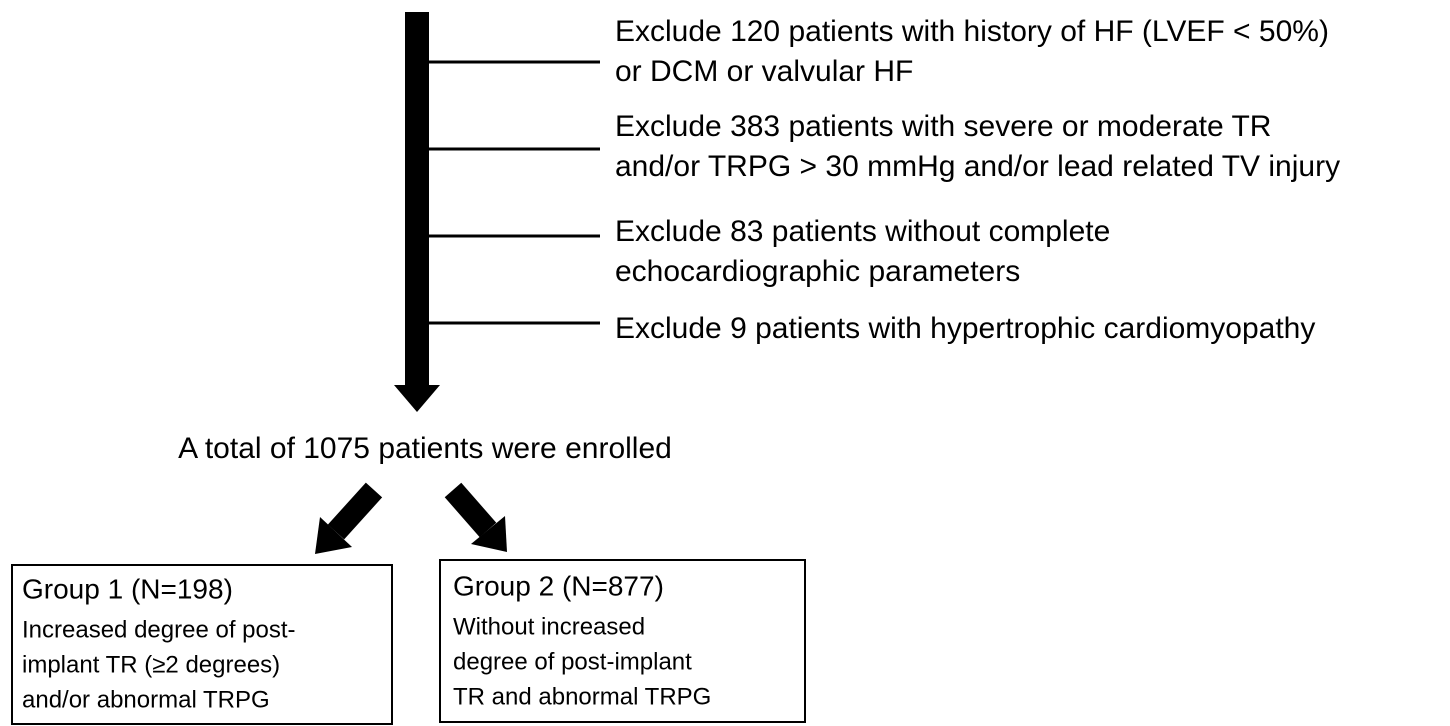 The height and width of the screenshot is (726, 1450). Describe the element at coordinates (417, 398) in the screenshot. I see `main-arrow-head` at that location.